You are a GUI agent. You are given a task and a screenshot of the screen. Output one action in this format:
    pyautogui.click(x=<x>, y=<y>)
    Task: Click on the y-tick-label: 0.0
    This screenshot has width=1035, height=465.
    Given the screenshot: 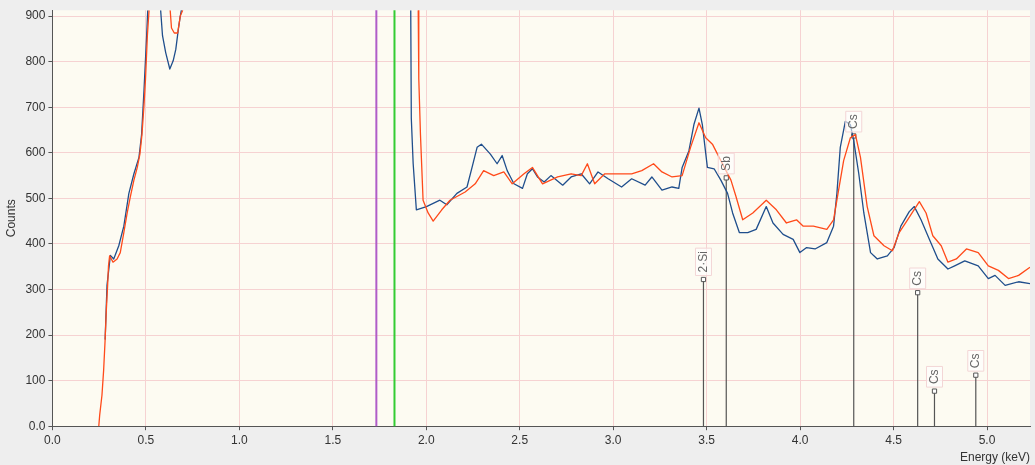 What is the action you would take?
    pyautogui.click(x=37, y=425)
    